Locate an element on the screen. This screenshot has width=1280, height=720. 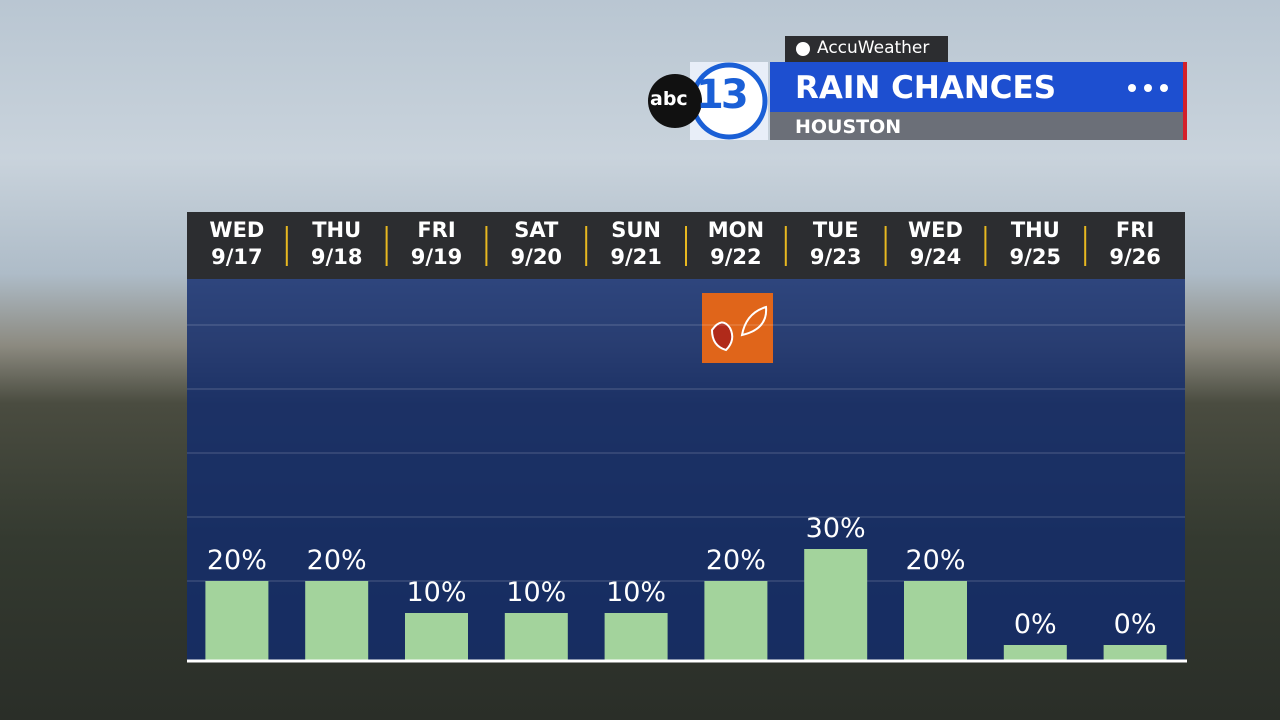
x-tick-label: THU 9/25 is located at coordinates (1035, 243).